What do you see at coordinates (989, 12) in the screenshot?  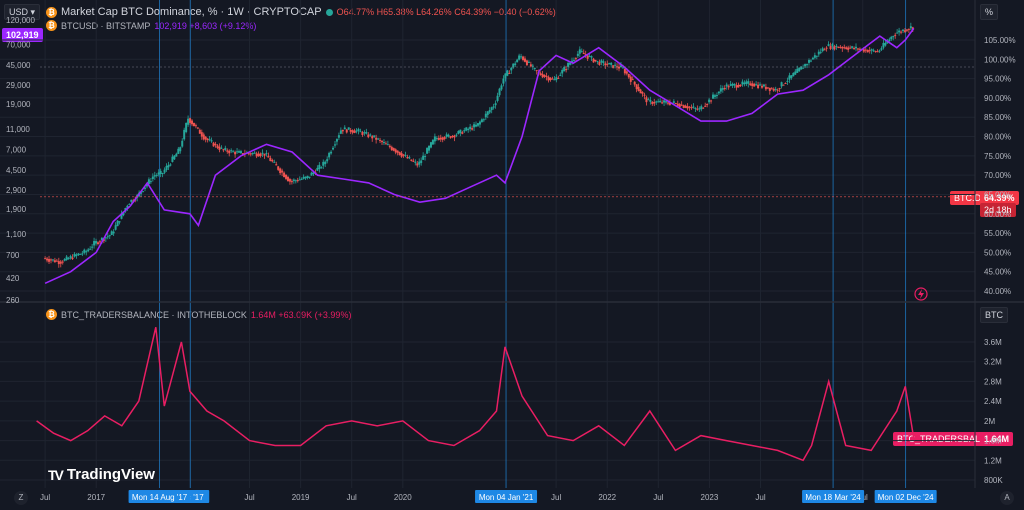 I see `right-scale-unit: %` at bounding box center [989, 12].